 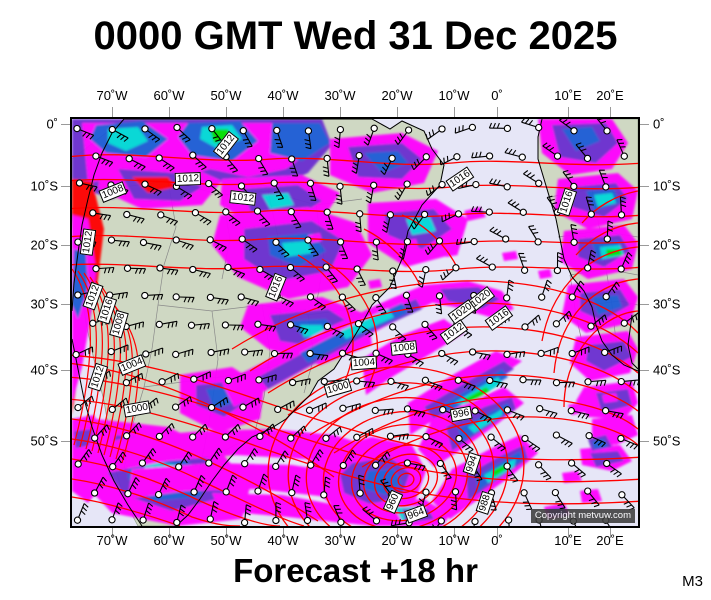 What do you see at coordinates (283, 95) in the screenshot?
I see `x-tick-label: 40˚W` at bounding box center [283, 95].